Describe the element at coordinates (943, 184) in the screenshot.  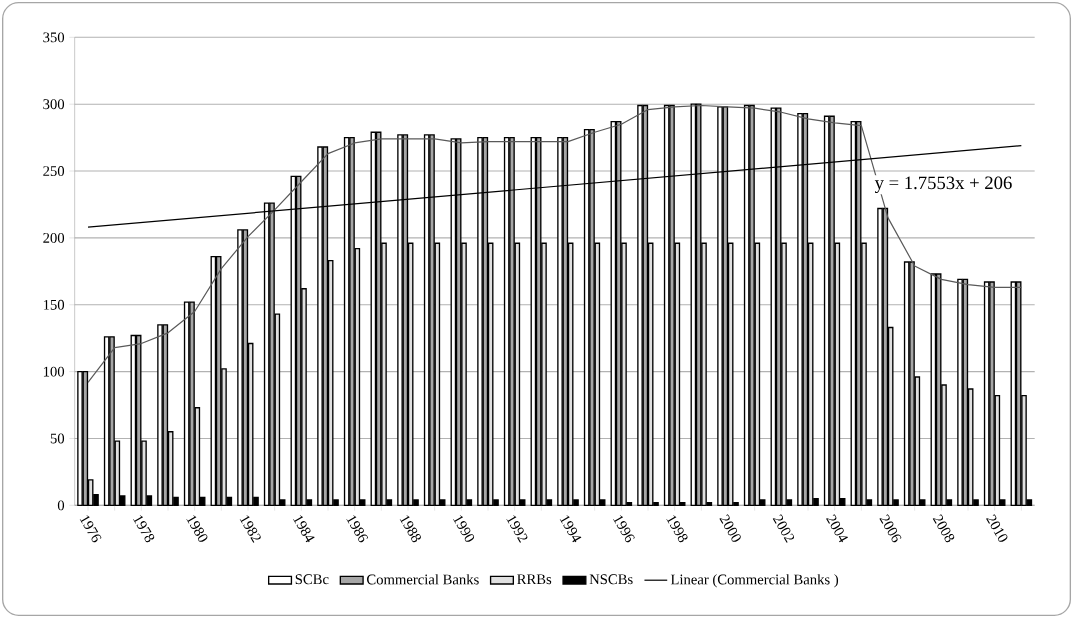
I see `annotation: y = 1.7553x + 206` at that location.